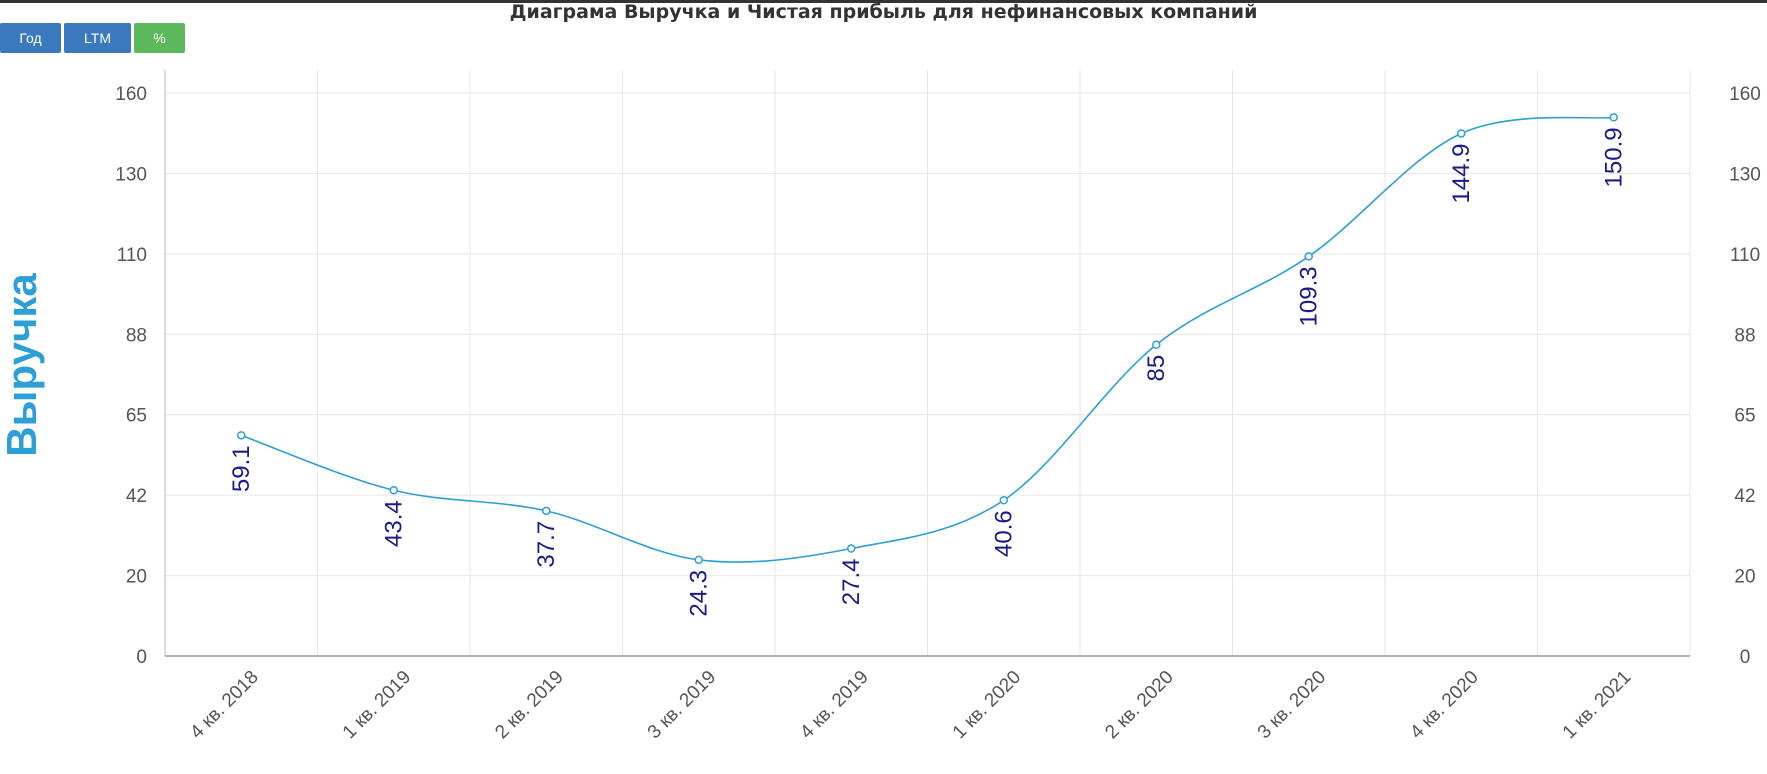  Describe the element at coordinates (1744, 335) in the screenshot. I see `y-tick-label-right: 88` at that location.